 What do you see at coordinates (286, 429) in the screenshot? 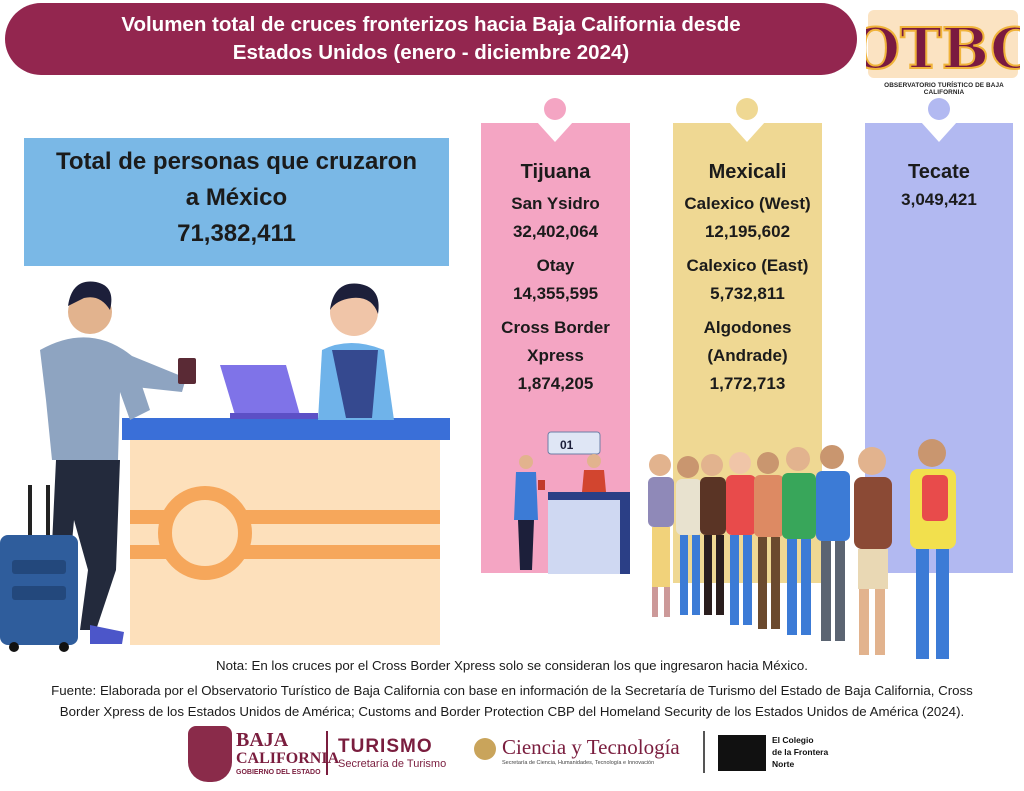
I see `counter-top` at bounding box center [286, 429].